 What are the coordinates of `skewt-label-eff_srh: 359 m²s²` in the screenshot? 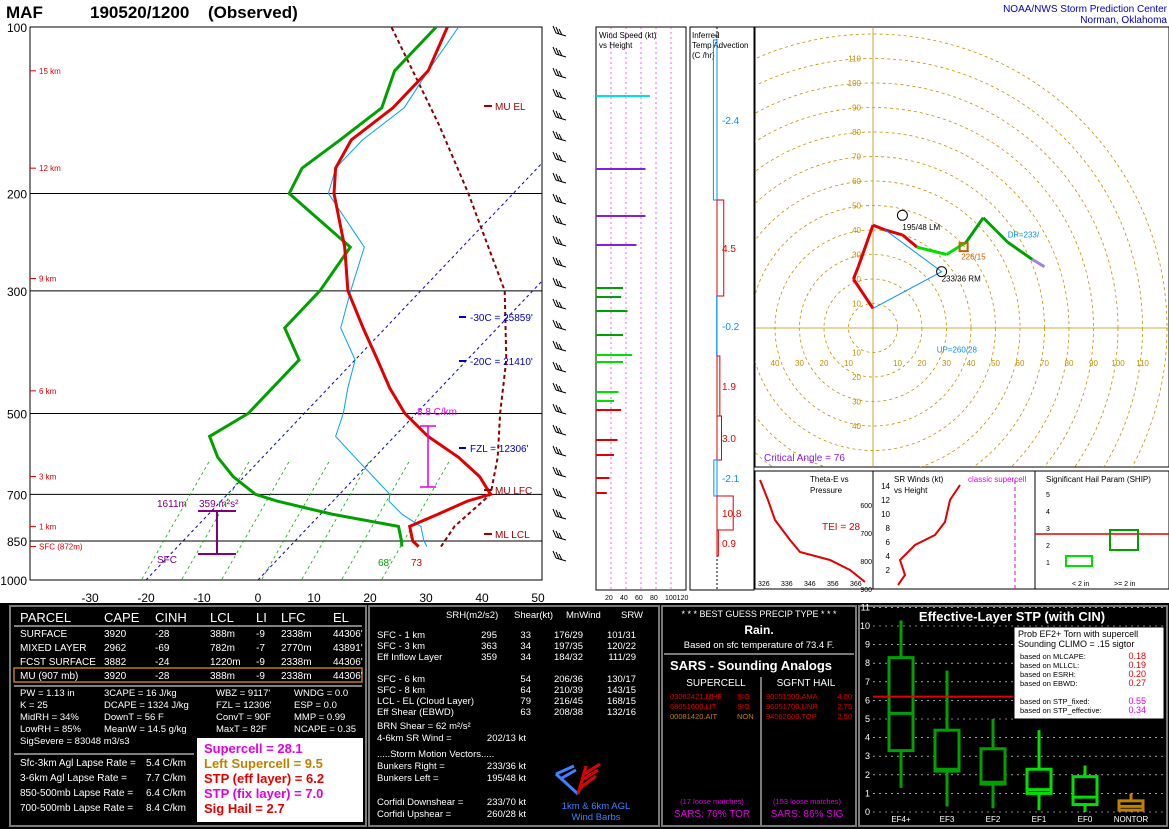 It's located at (219, 504).